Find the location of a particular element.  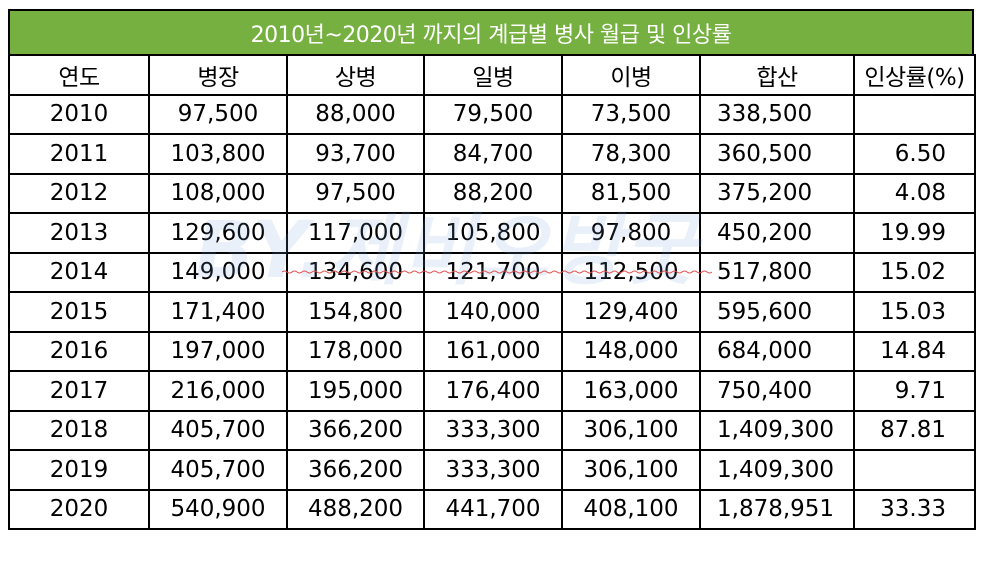

cell-increase-rate: 14.84 is located at coordinates (914, 351).